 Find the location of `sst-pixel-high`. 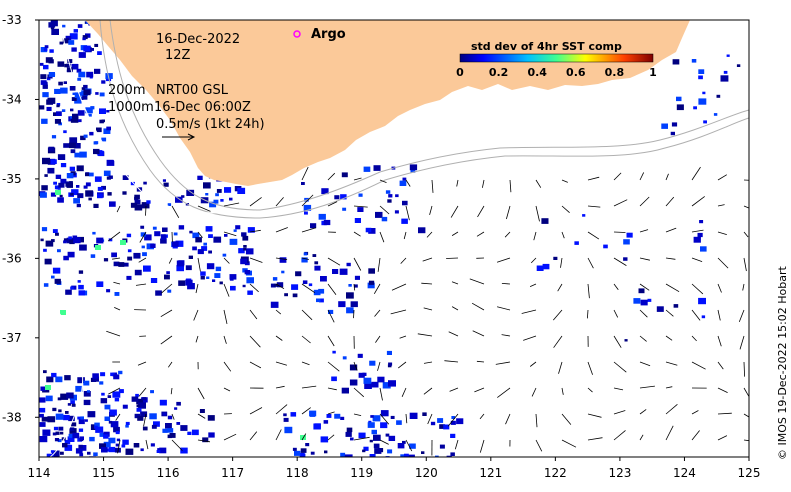

sst-pixel-high is located at coordinates (98, 247).